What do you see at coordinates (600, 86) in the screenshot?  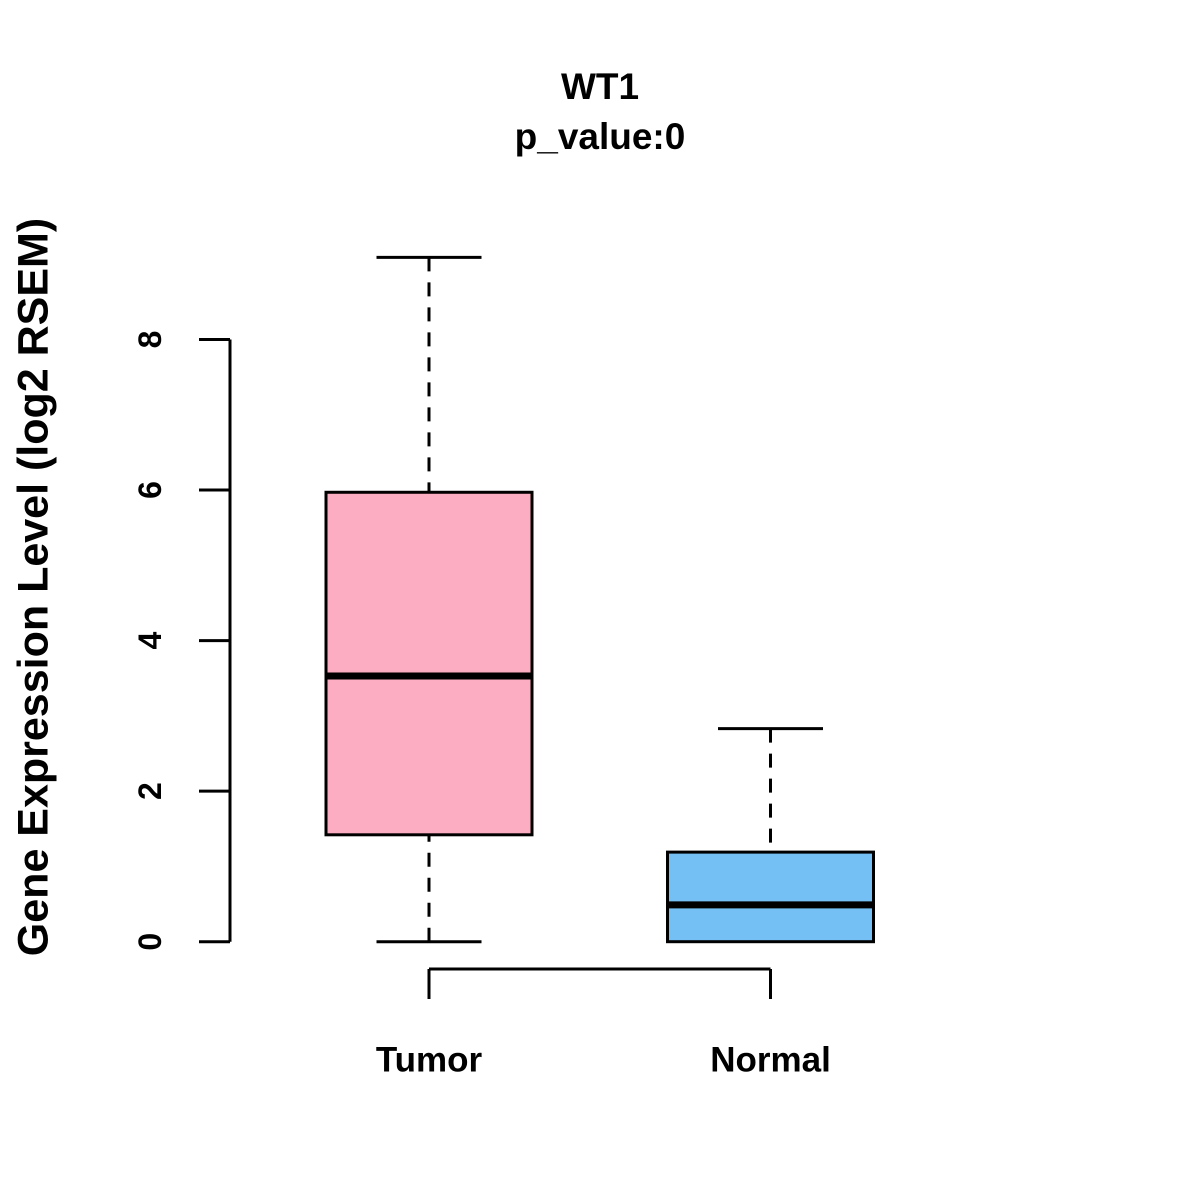 I see `chart-title: WT1` at bounding box center [600, 86].